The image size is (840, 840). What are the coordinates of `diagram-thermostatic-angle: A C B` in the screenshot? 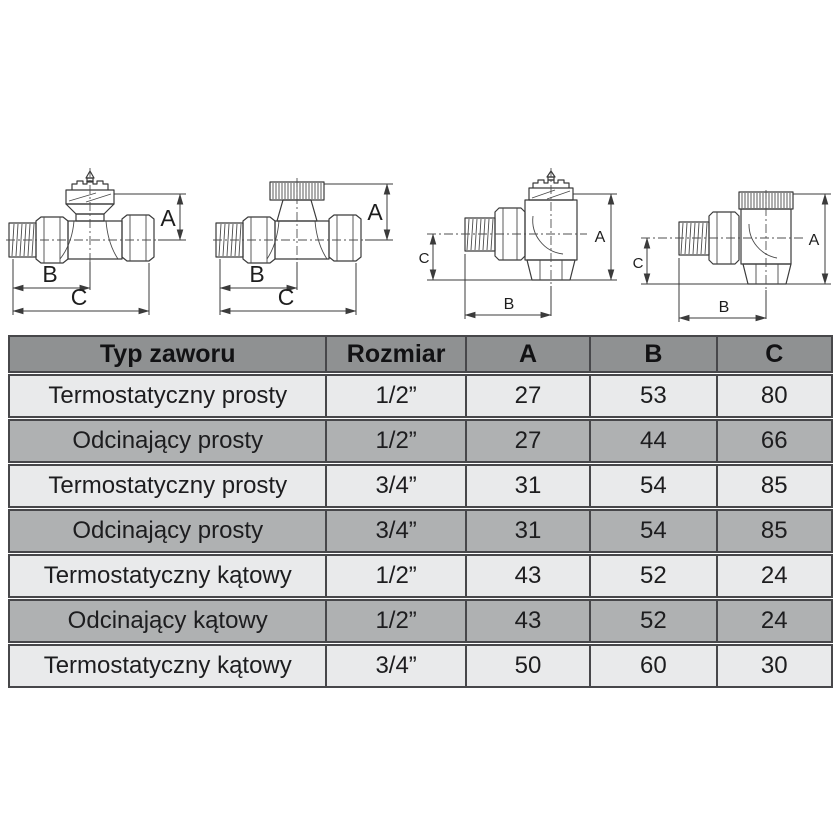 It's located at (518, 243).